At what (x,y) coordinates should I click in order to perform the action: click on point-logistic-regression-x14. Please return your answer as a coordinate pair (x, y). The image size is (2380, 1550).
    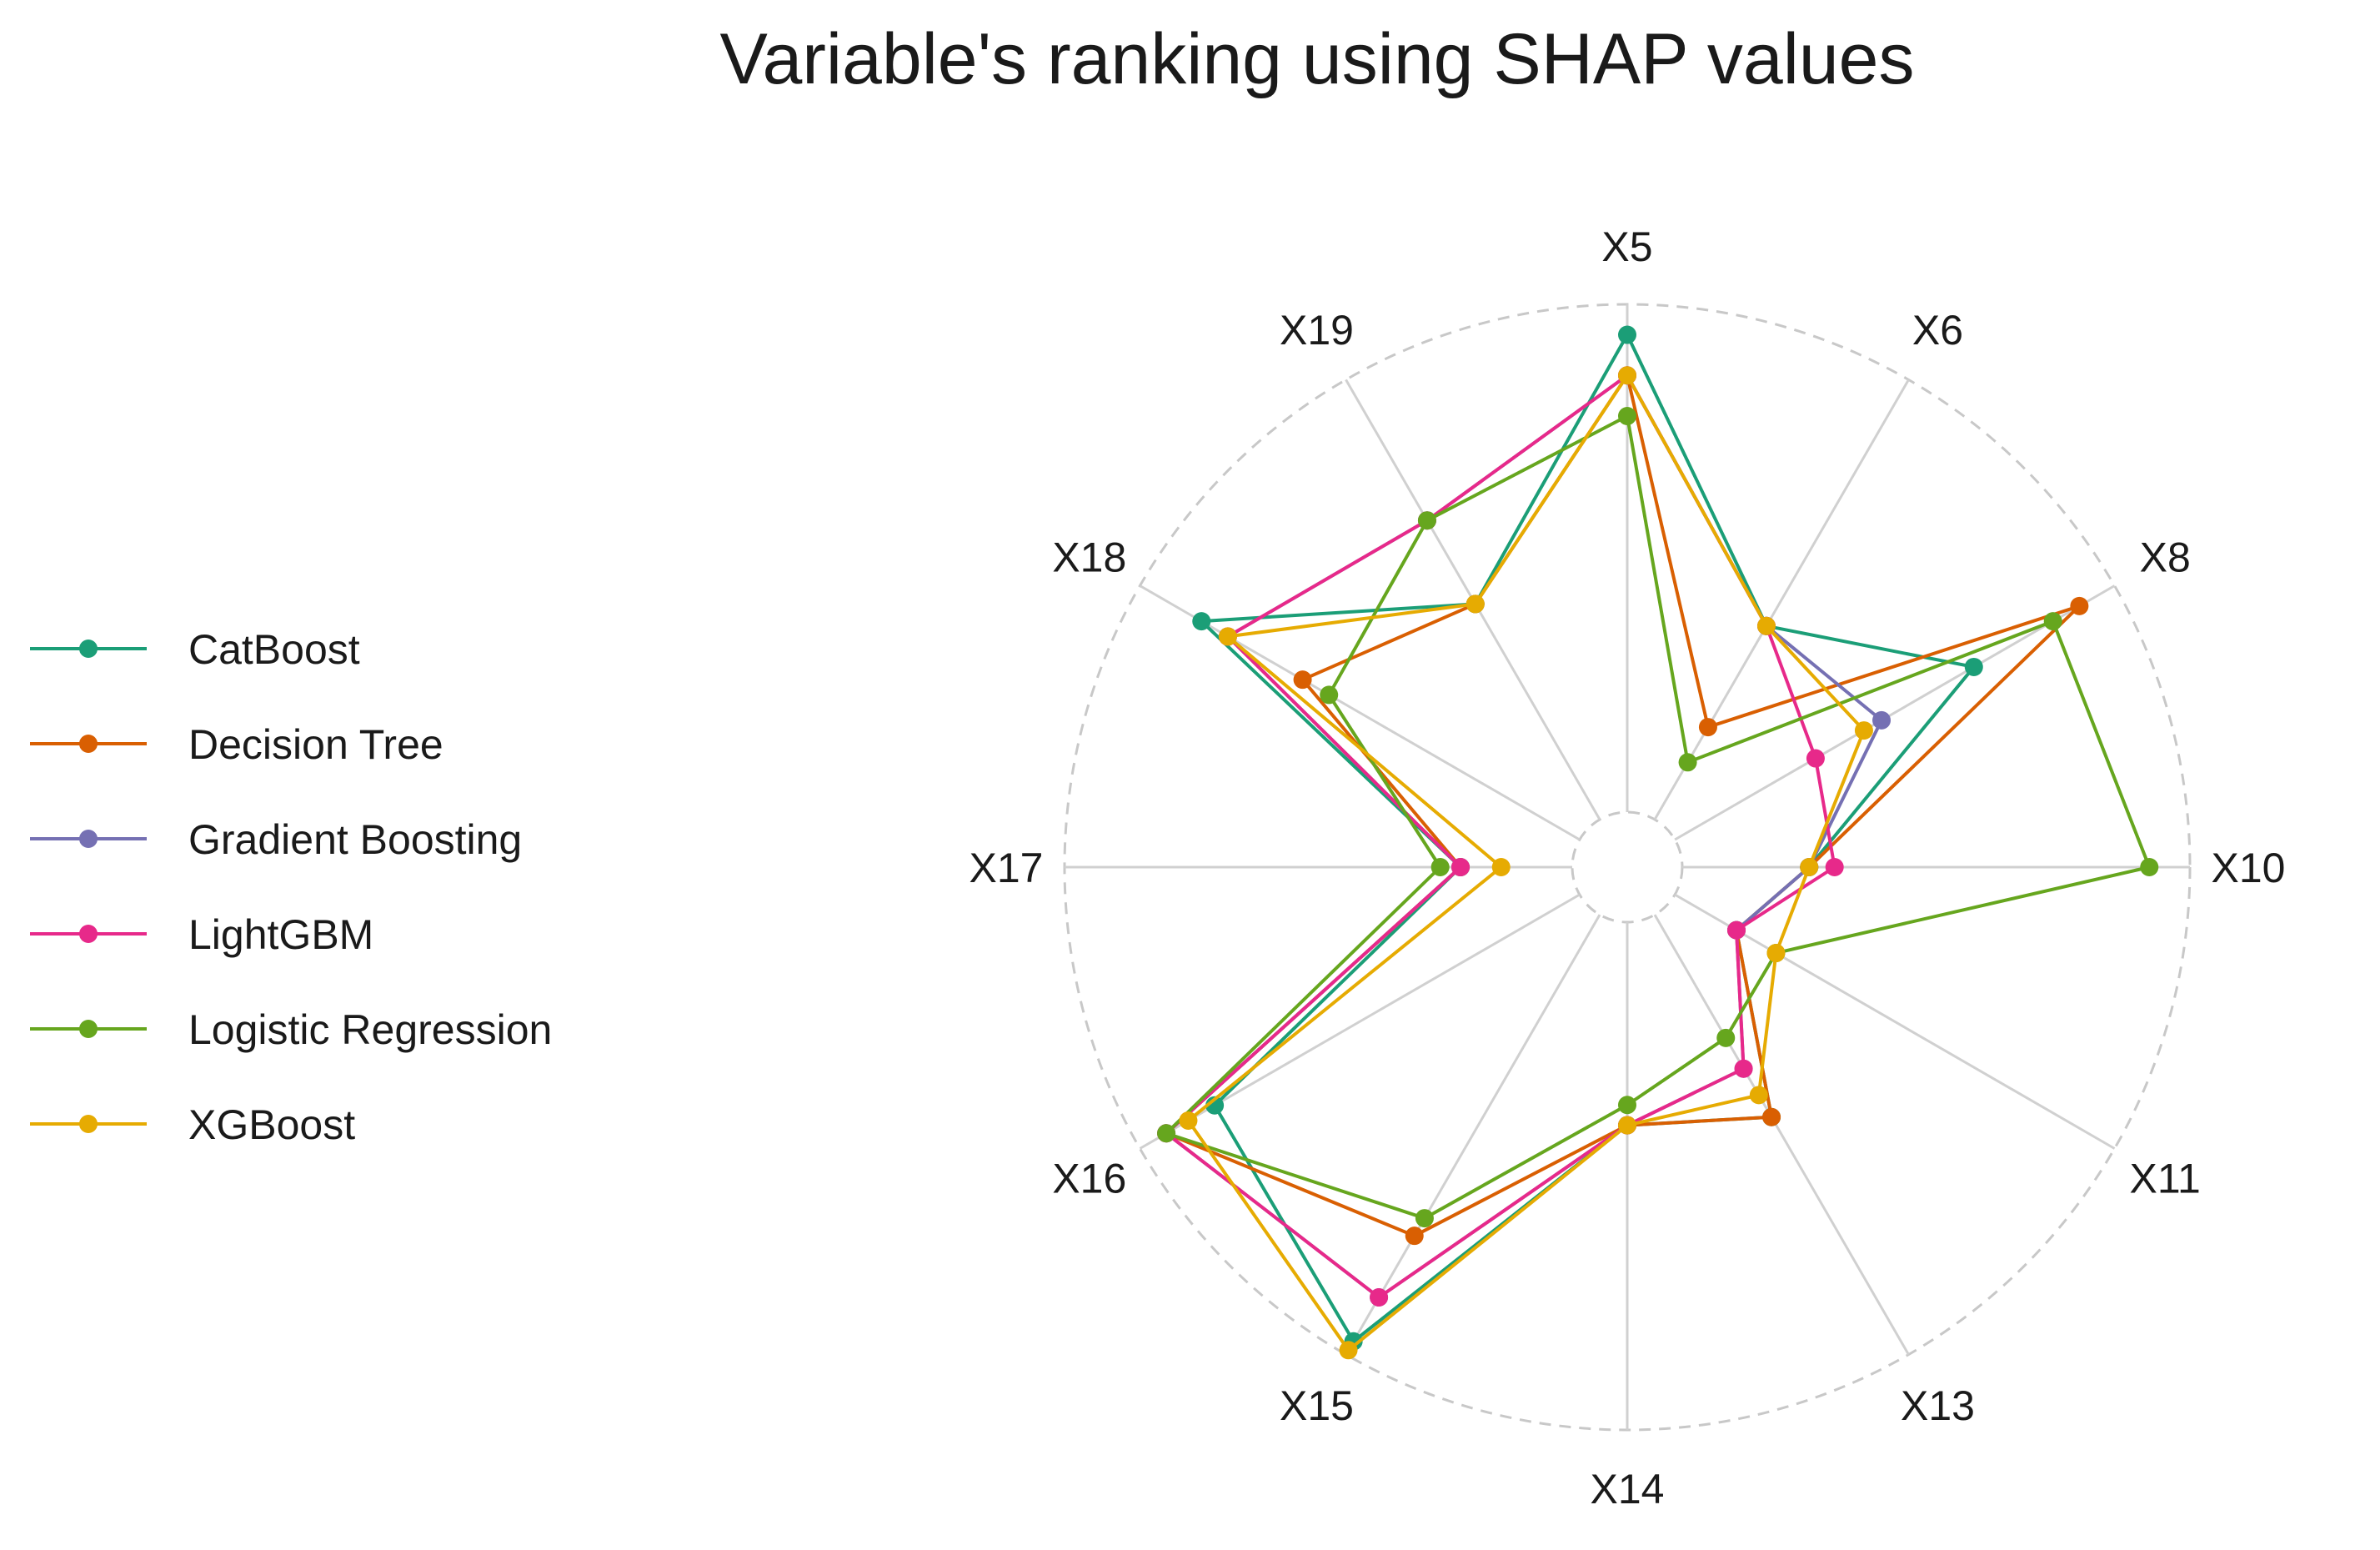
    Looking at the image, I should click on (1627, 1105).